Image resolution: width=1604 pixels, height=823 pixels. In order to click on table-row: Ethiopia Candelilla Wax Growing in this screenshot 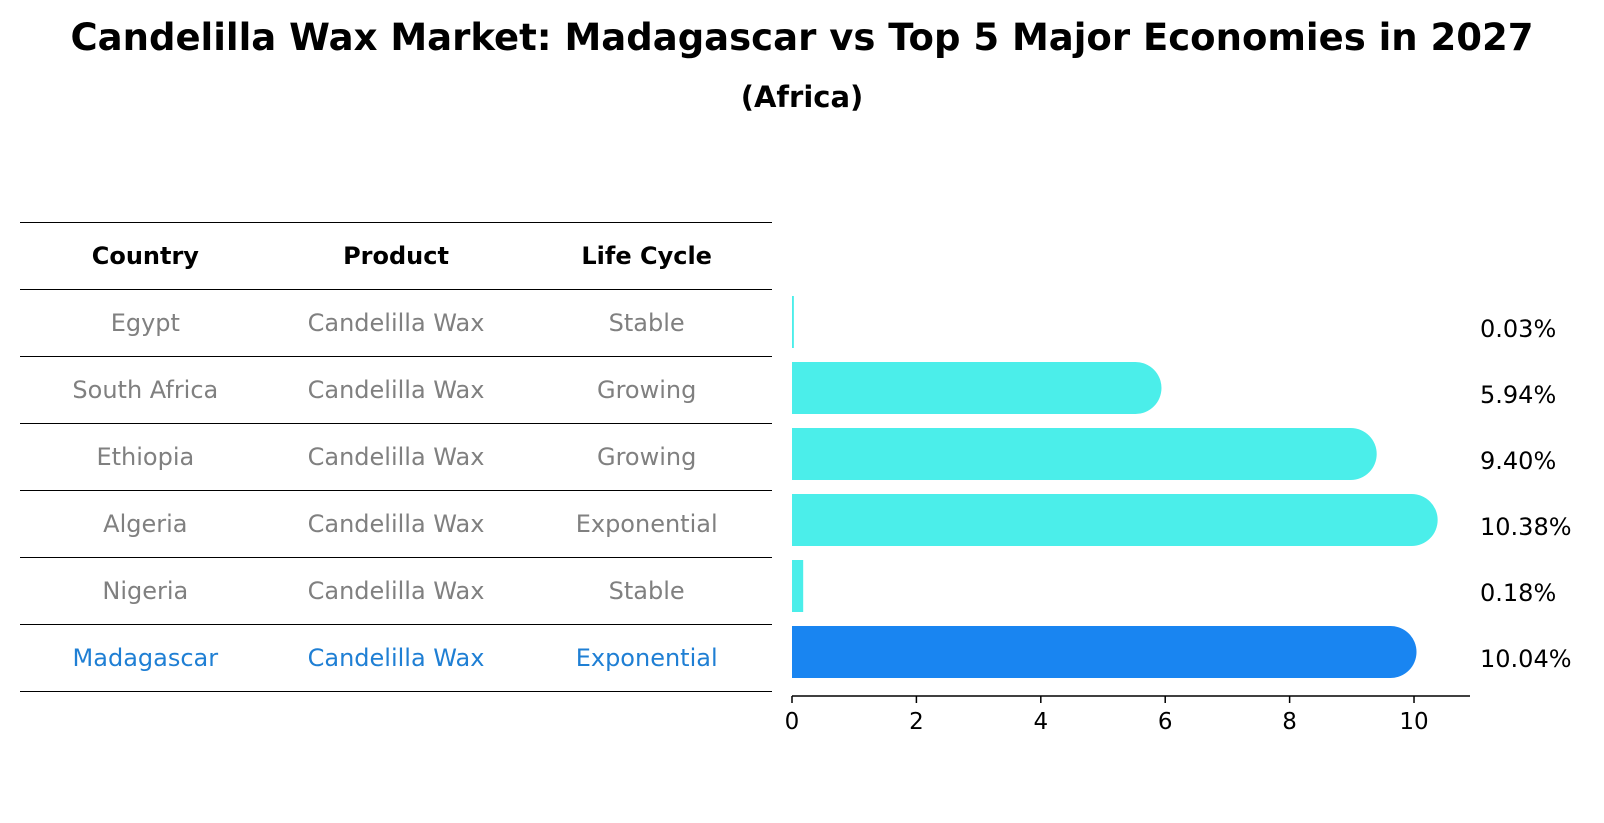, I will do `click(396, 457)`.